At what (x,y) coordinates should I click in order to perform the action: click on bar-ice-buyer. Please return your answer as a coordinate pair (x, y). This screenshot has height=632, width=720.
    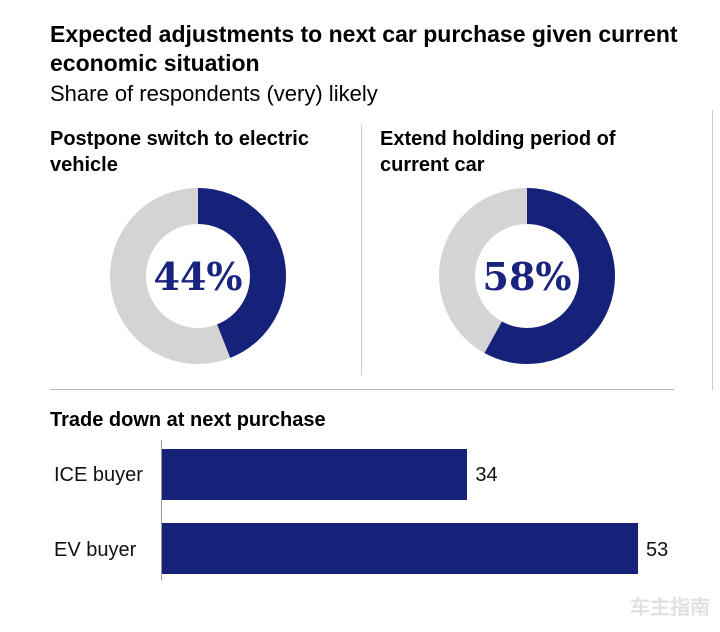
    Looking at the image, I should click on (315, 474).